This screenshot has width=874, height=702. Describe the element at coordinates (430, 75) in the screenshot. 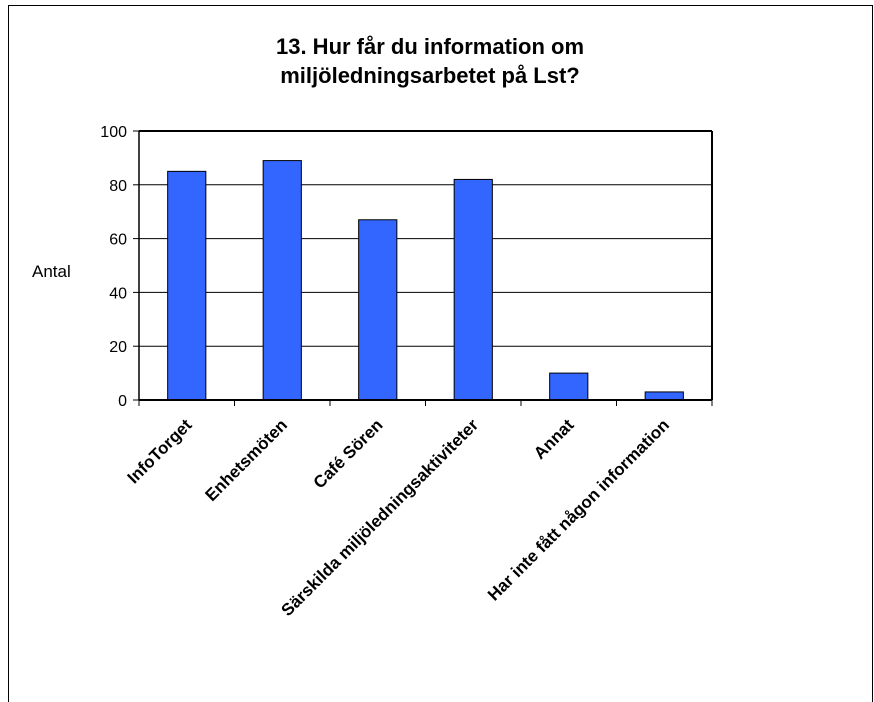

I see `chart-title-line-2: miljöledningsarbetet på Lst?` at that location.